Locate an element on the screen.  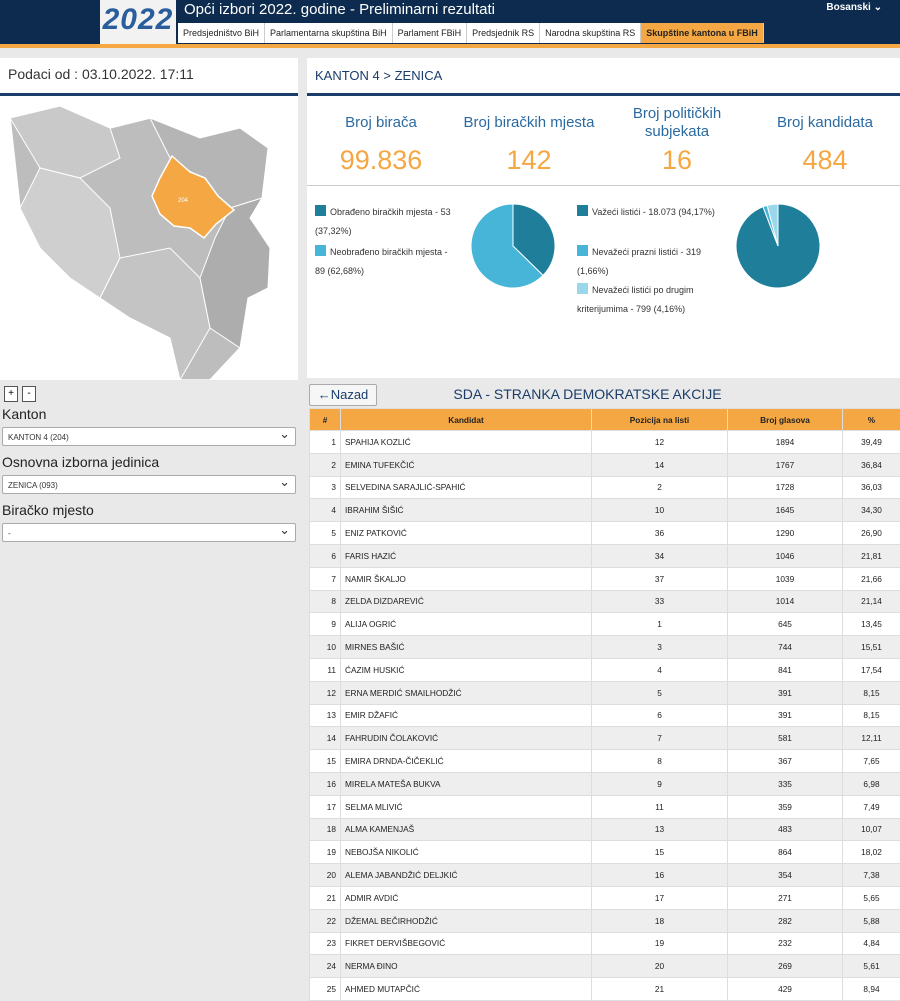
language-selector: Bosanski ⌄ is located at coordinates (854, 7).